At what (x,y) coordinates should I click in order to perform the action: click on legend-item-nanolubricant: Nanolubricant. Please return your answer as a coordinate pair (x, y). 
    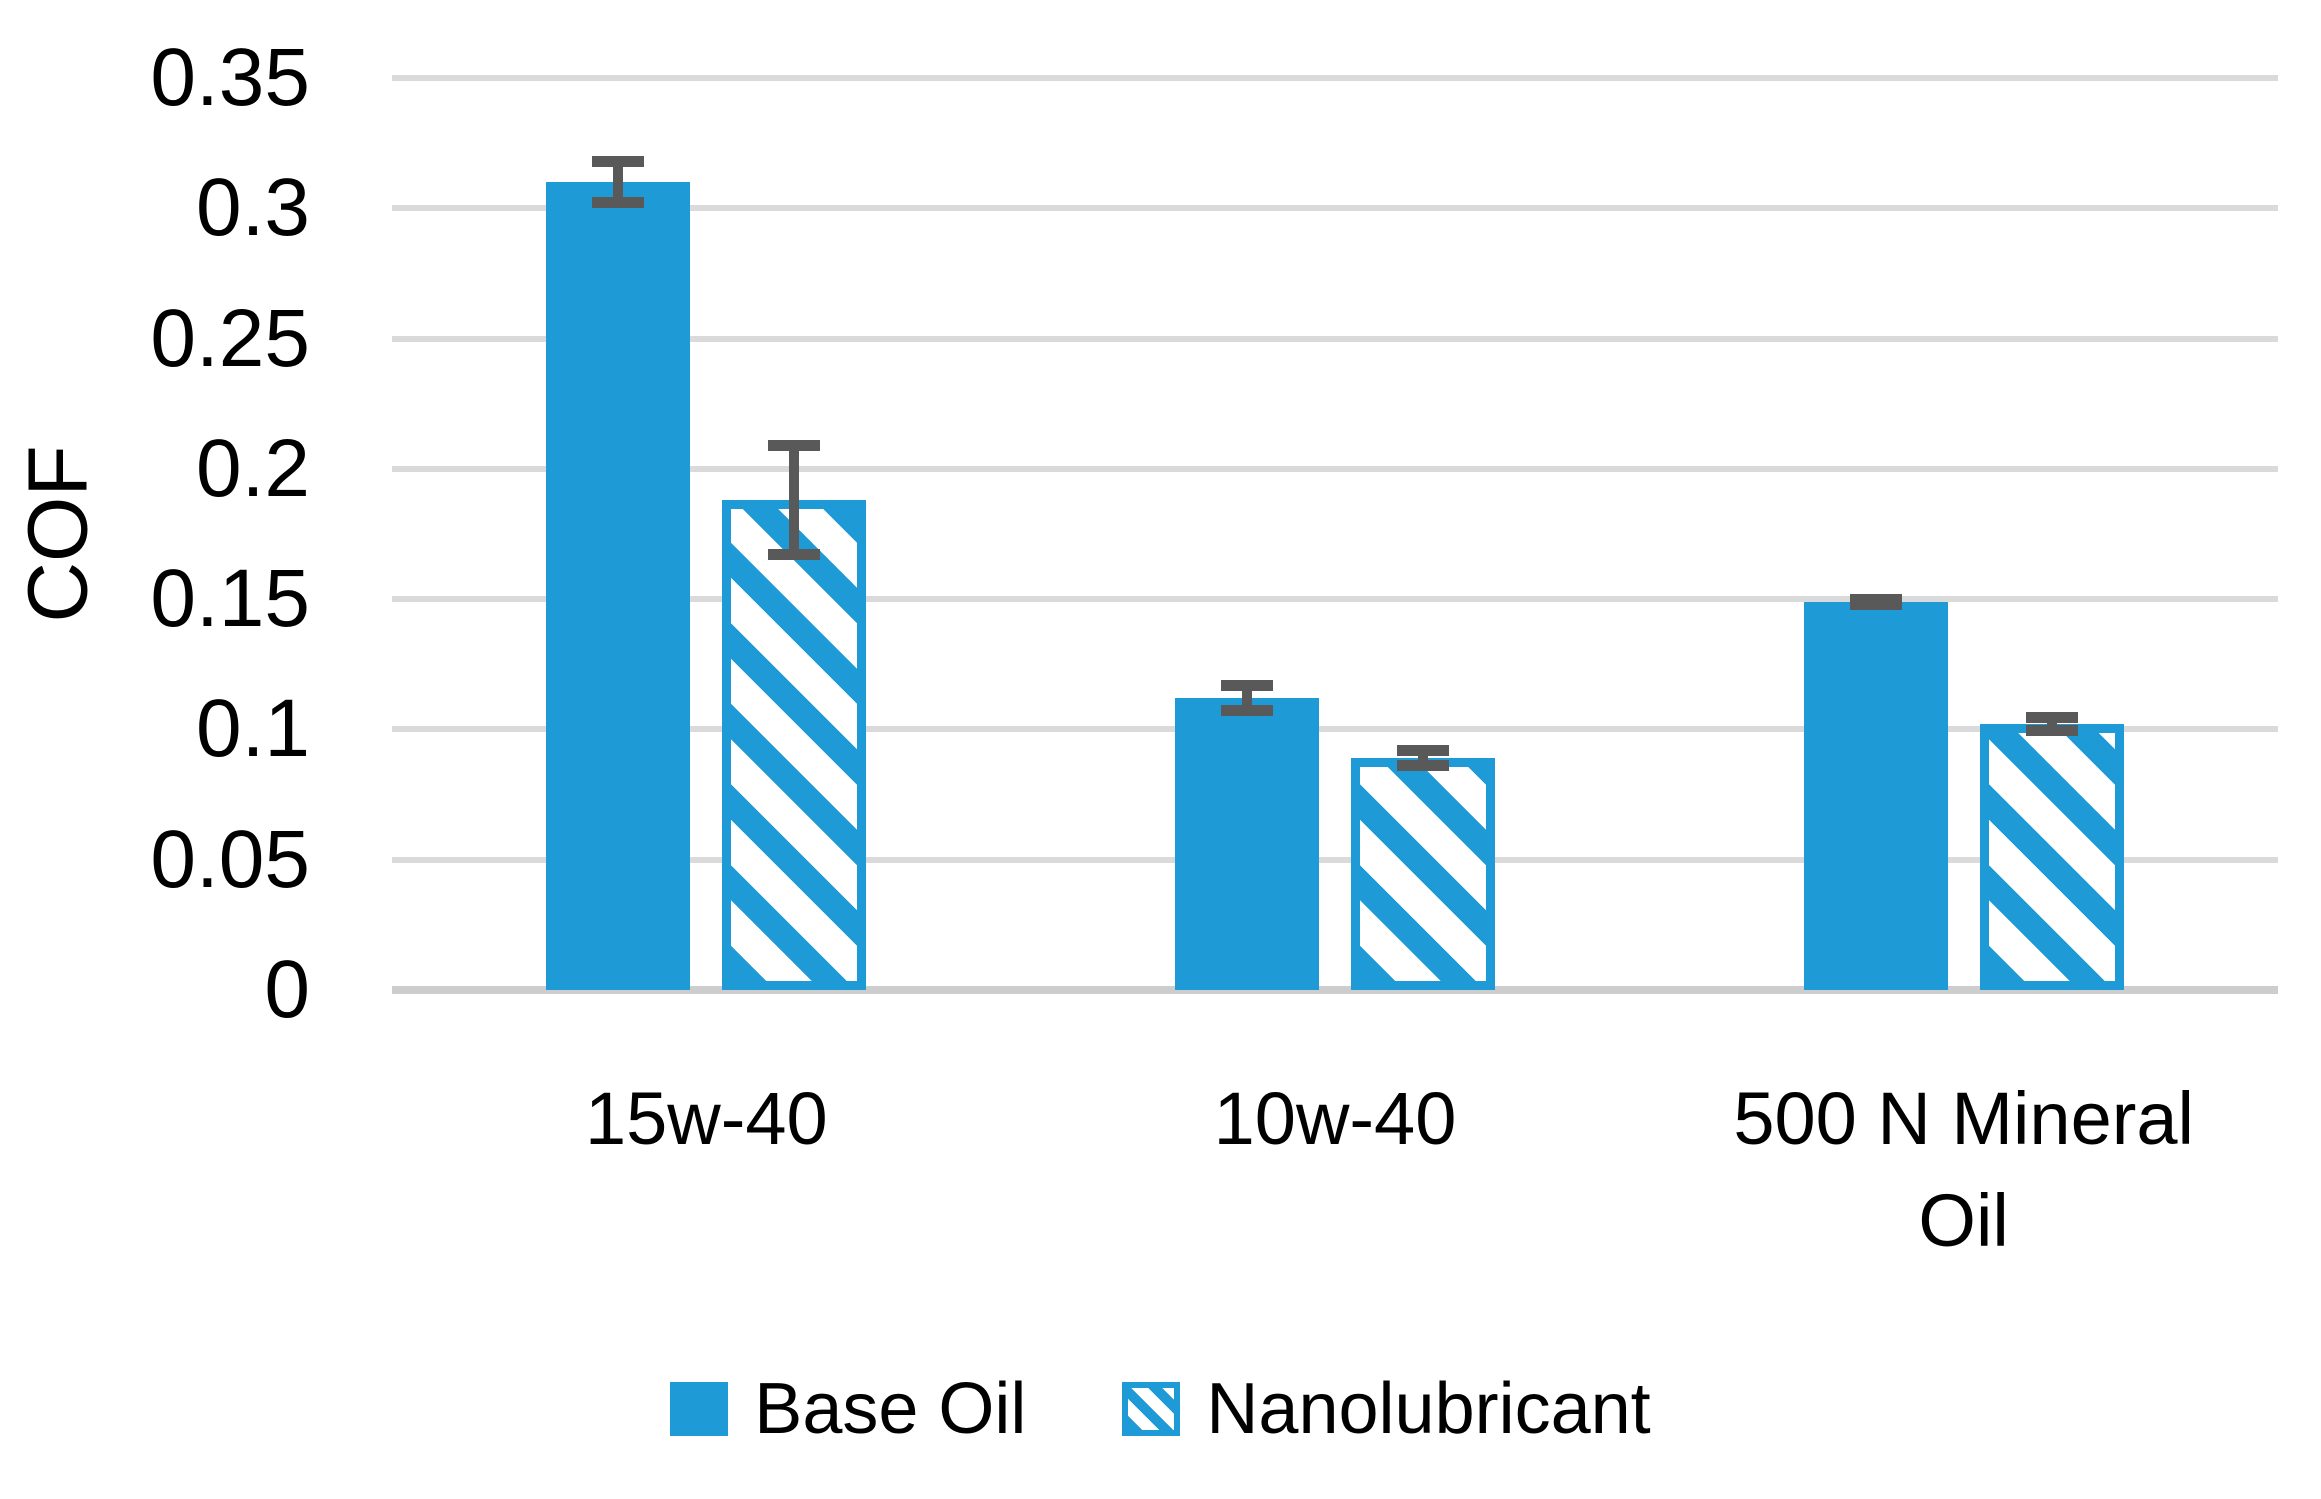
    Looking at the image, I should click on (1386, 1409).